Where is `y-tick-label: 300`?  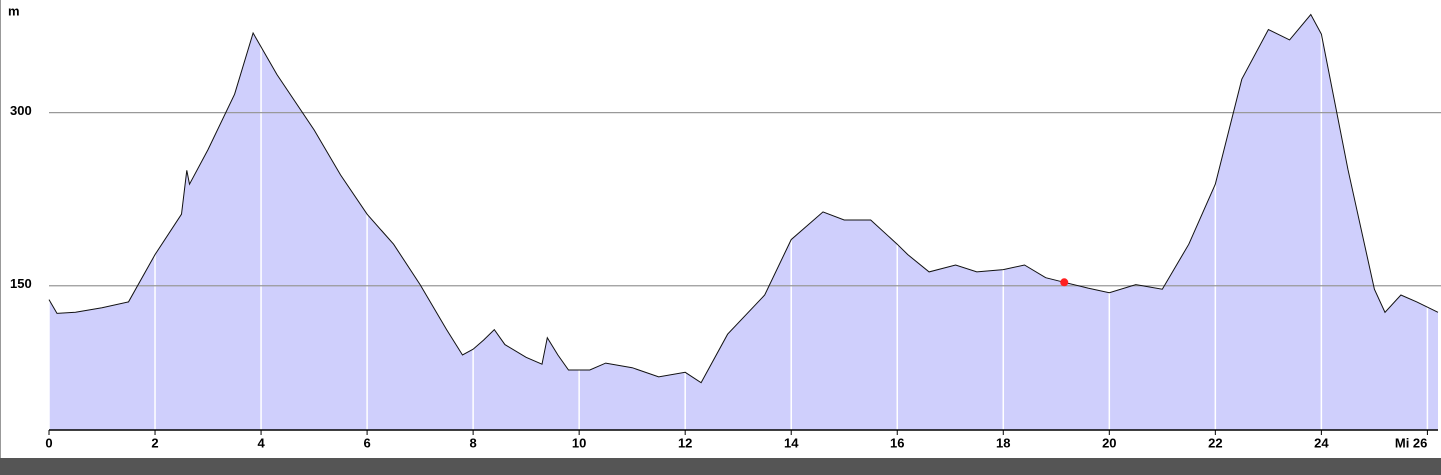 y-tick-label: 300 is located at coordinates (21, 110).